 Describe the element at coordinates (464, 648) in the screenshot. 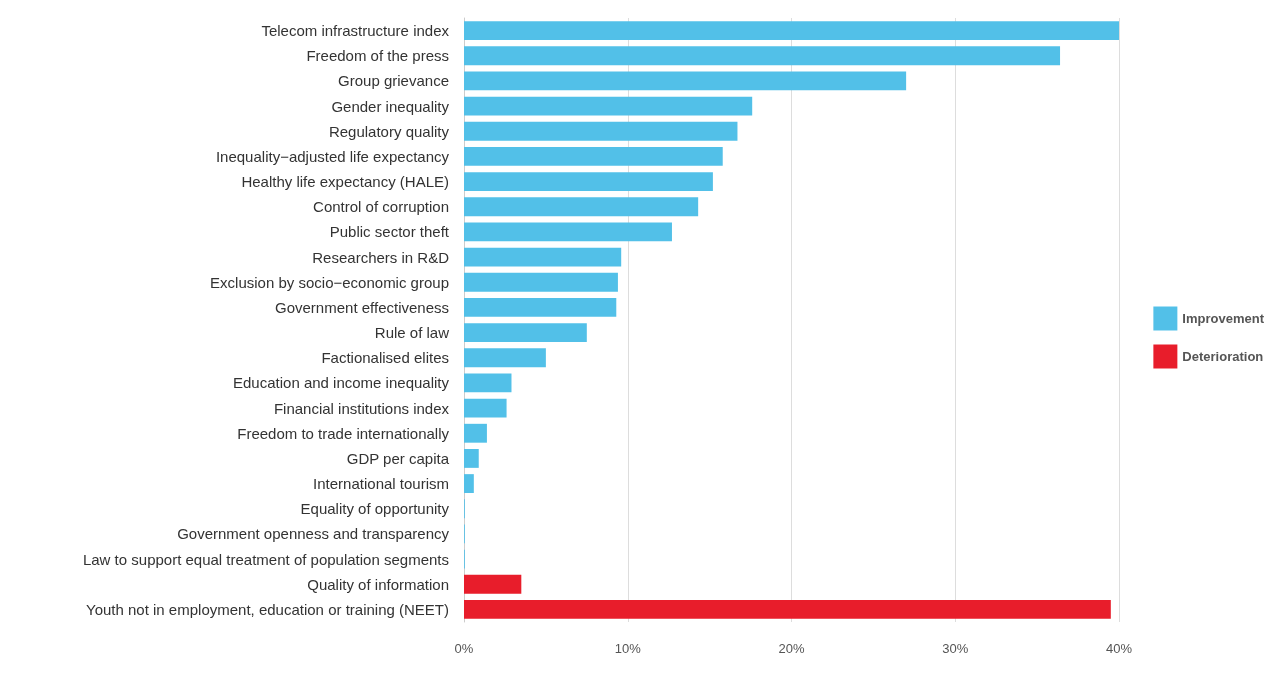

I see `x-tick-label: 0%` at that location.